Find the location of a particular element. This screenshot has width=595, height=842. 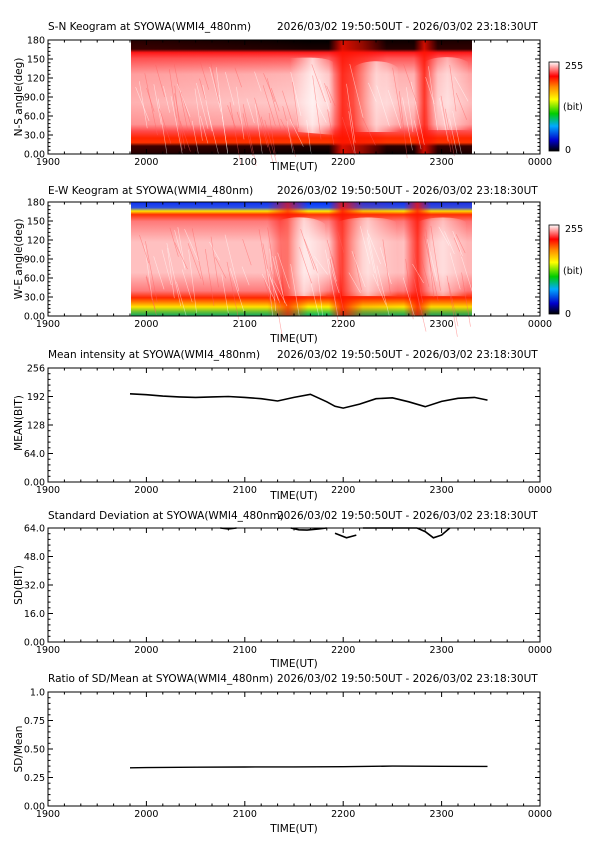

y-tick-label: 128 is located at coordinates (36, 426).